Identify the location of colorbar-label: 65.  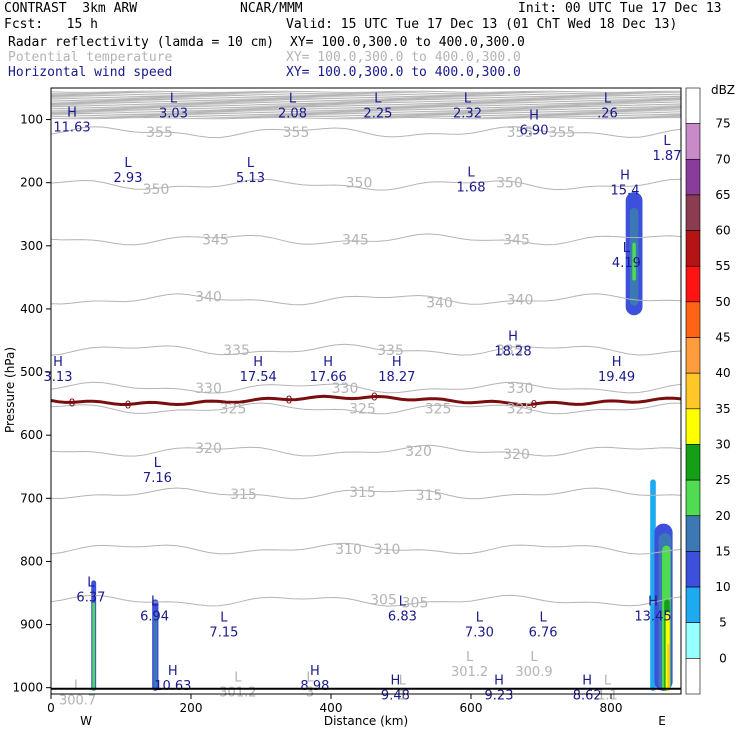
(722, 195).